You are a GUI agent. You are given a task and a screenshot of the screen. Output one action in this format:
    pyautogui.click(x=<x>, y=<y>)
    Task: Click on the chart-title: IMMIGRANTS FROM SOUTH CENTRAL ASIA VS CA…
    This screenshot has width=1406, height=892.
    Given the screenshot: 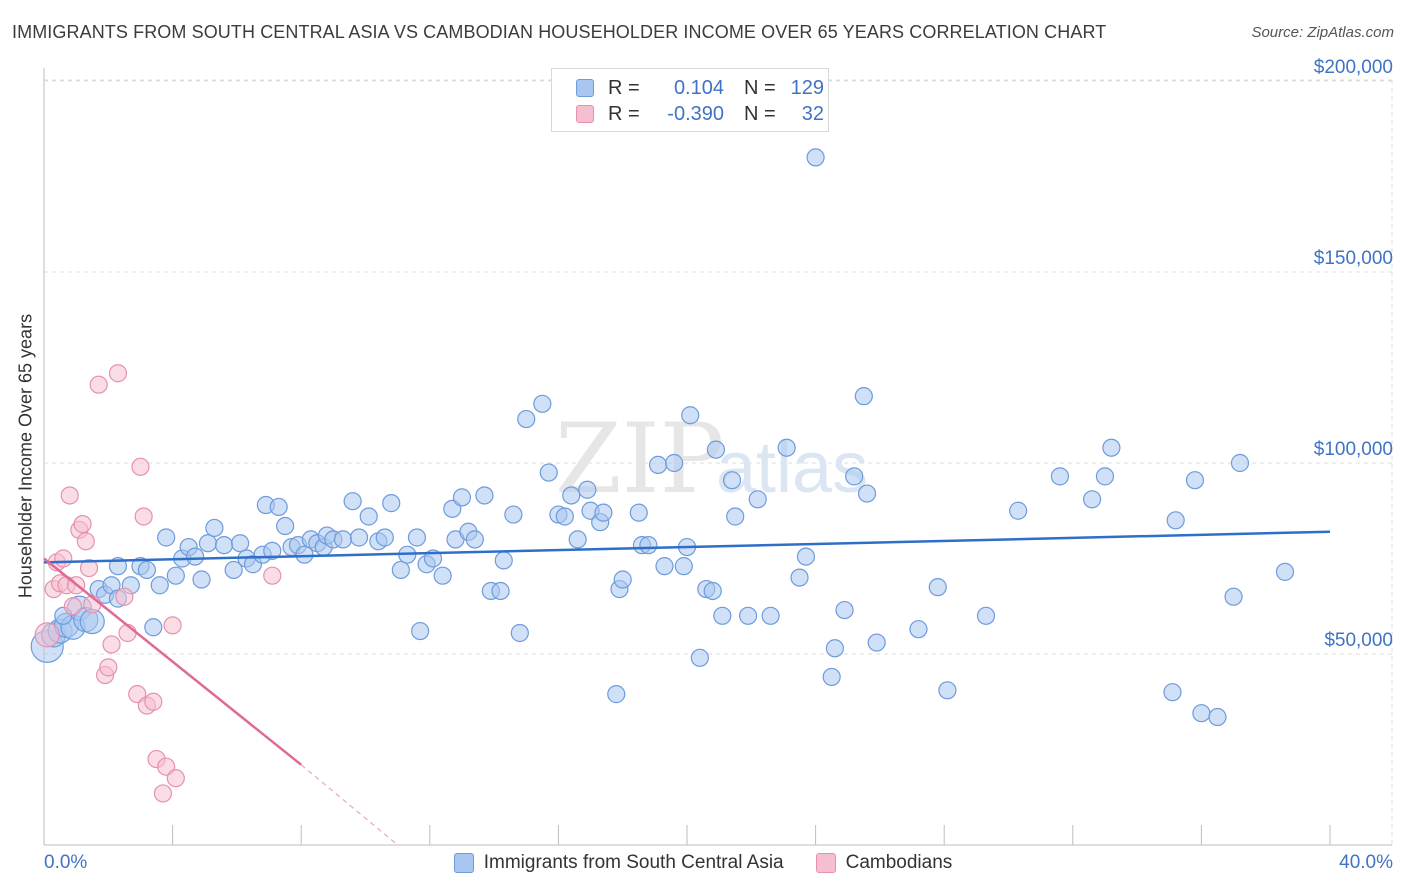 What is the action you would take?
    pyautogui.click(x=559, y=32)
    